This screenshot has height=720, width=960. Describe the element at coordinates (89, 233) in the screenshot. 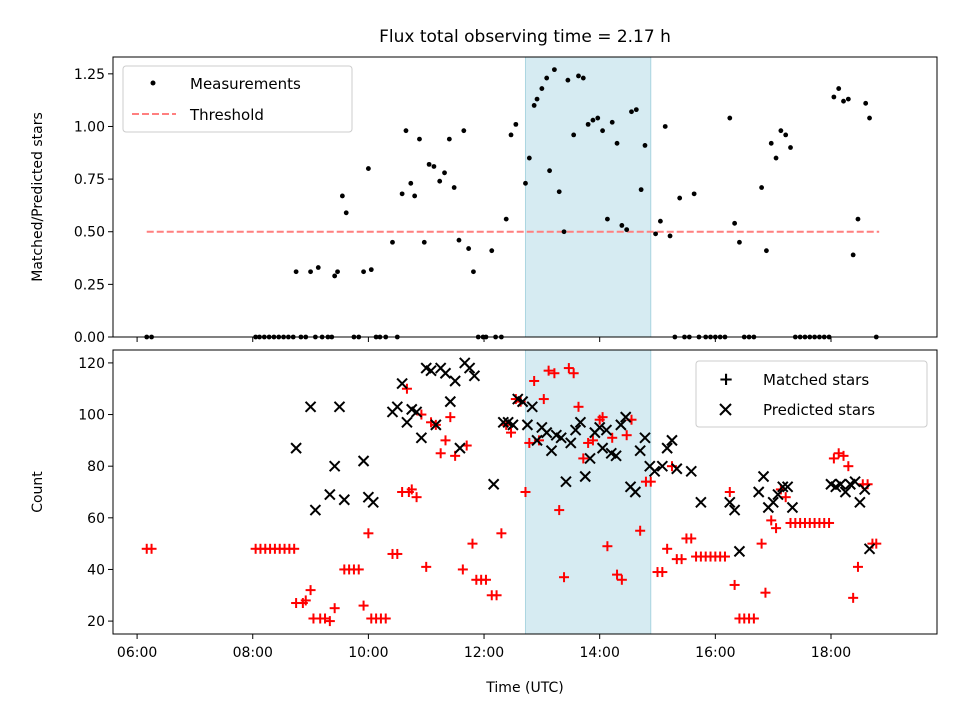

I see `ratio-y-tick-label: 0.50` at that location.